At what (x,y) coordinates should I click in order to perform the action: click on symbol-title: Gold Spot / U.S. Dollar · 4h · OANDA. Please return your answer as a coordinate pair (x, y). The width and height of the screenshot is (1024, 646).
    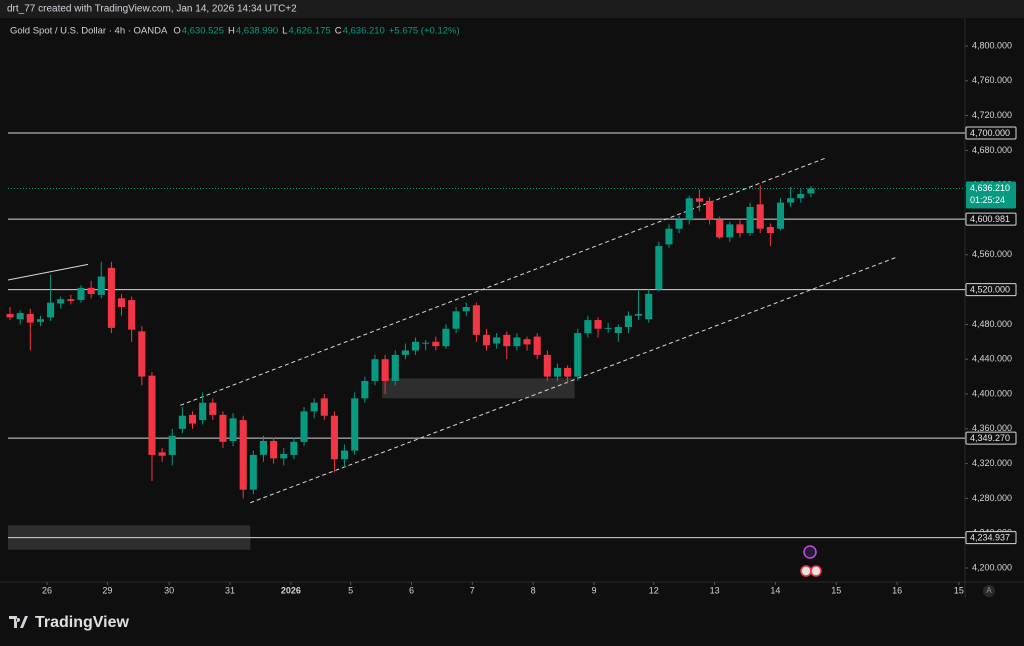
    Looking at the image, I should click on (89, 31).